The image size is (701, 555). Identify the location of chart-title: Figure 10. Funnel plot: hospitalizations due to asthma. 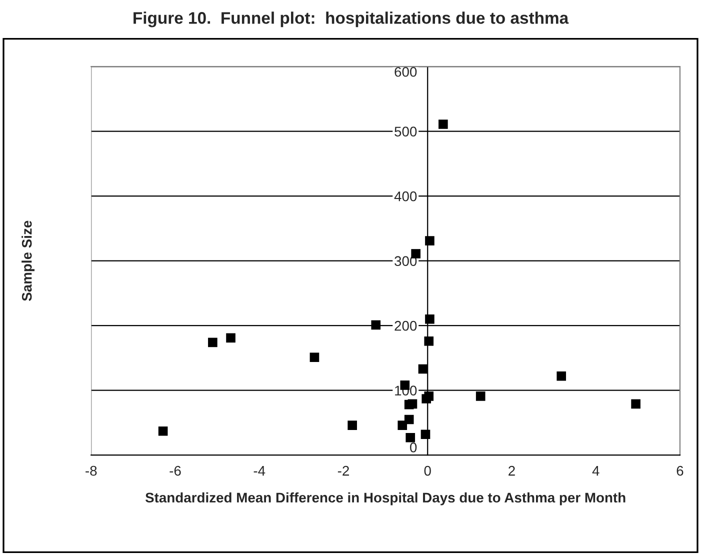
(351, 20).